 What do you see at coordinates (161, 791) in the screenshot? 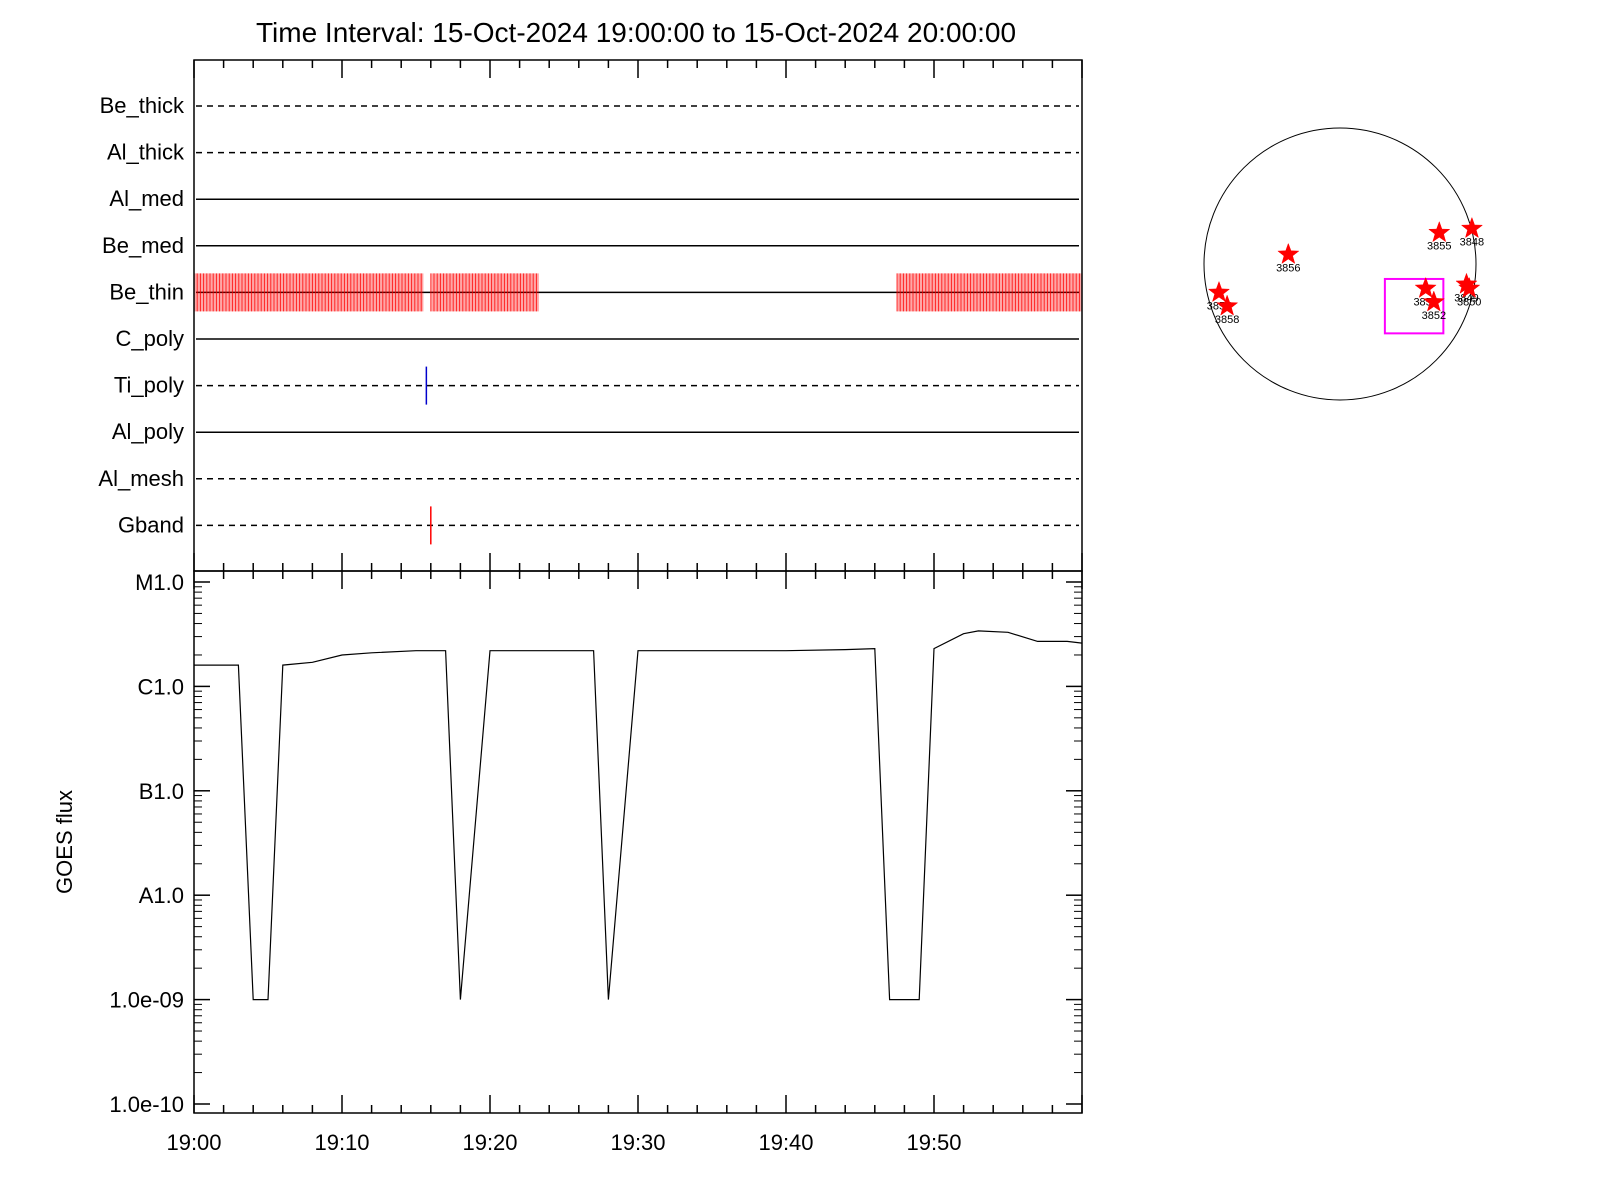
I see `goes-y-tick-label: B1.0` at bounding box center [161, 791].